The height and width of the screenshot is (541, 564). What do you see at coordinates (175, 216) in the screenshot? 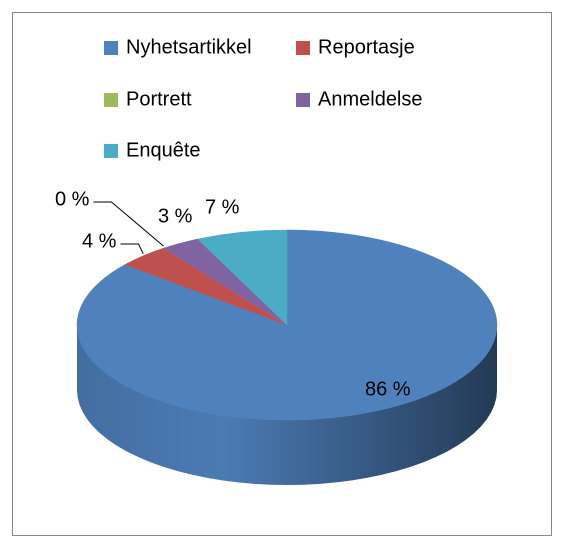
I see `data-label: 3 %` at bounding box center [175, 216].